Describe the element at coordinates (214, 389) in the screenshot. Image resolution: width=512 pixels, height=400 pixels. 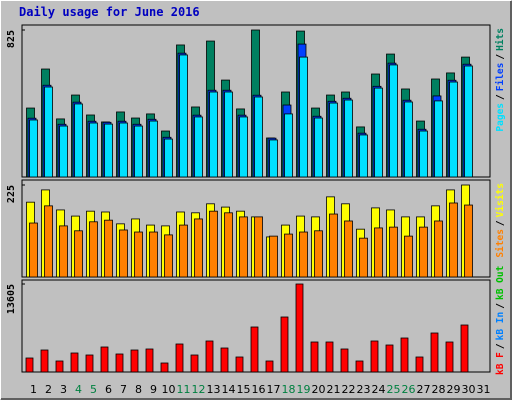
I see `x-tick-label: 13` at that location.